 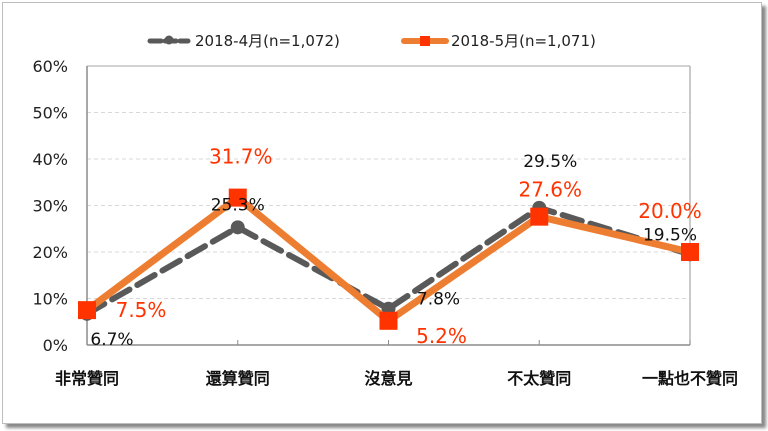 What do you see at coordinates (237, 227) in the screenshot?
I see `series-1-point` at bounding box center [237, 227].